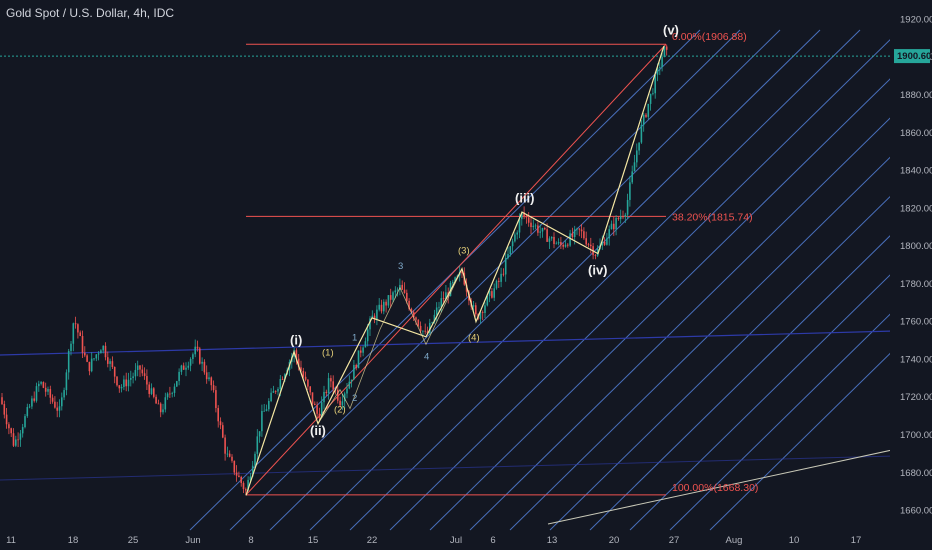 The width and height of the screenshot is (932, 550). I want to click on price-tick-label: 1680.00, so click(916, 473).